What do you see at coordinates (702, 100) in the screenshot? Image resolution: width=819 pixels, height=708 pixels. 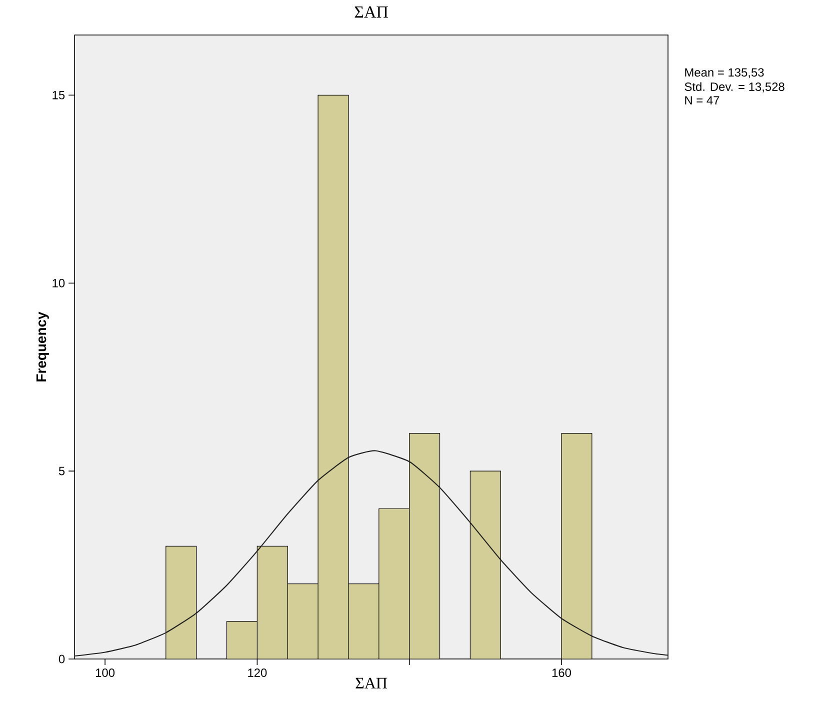 I see `text: N = 47` at bounding box center [702, 100].